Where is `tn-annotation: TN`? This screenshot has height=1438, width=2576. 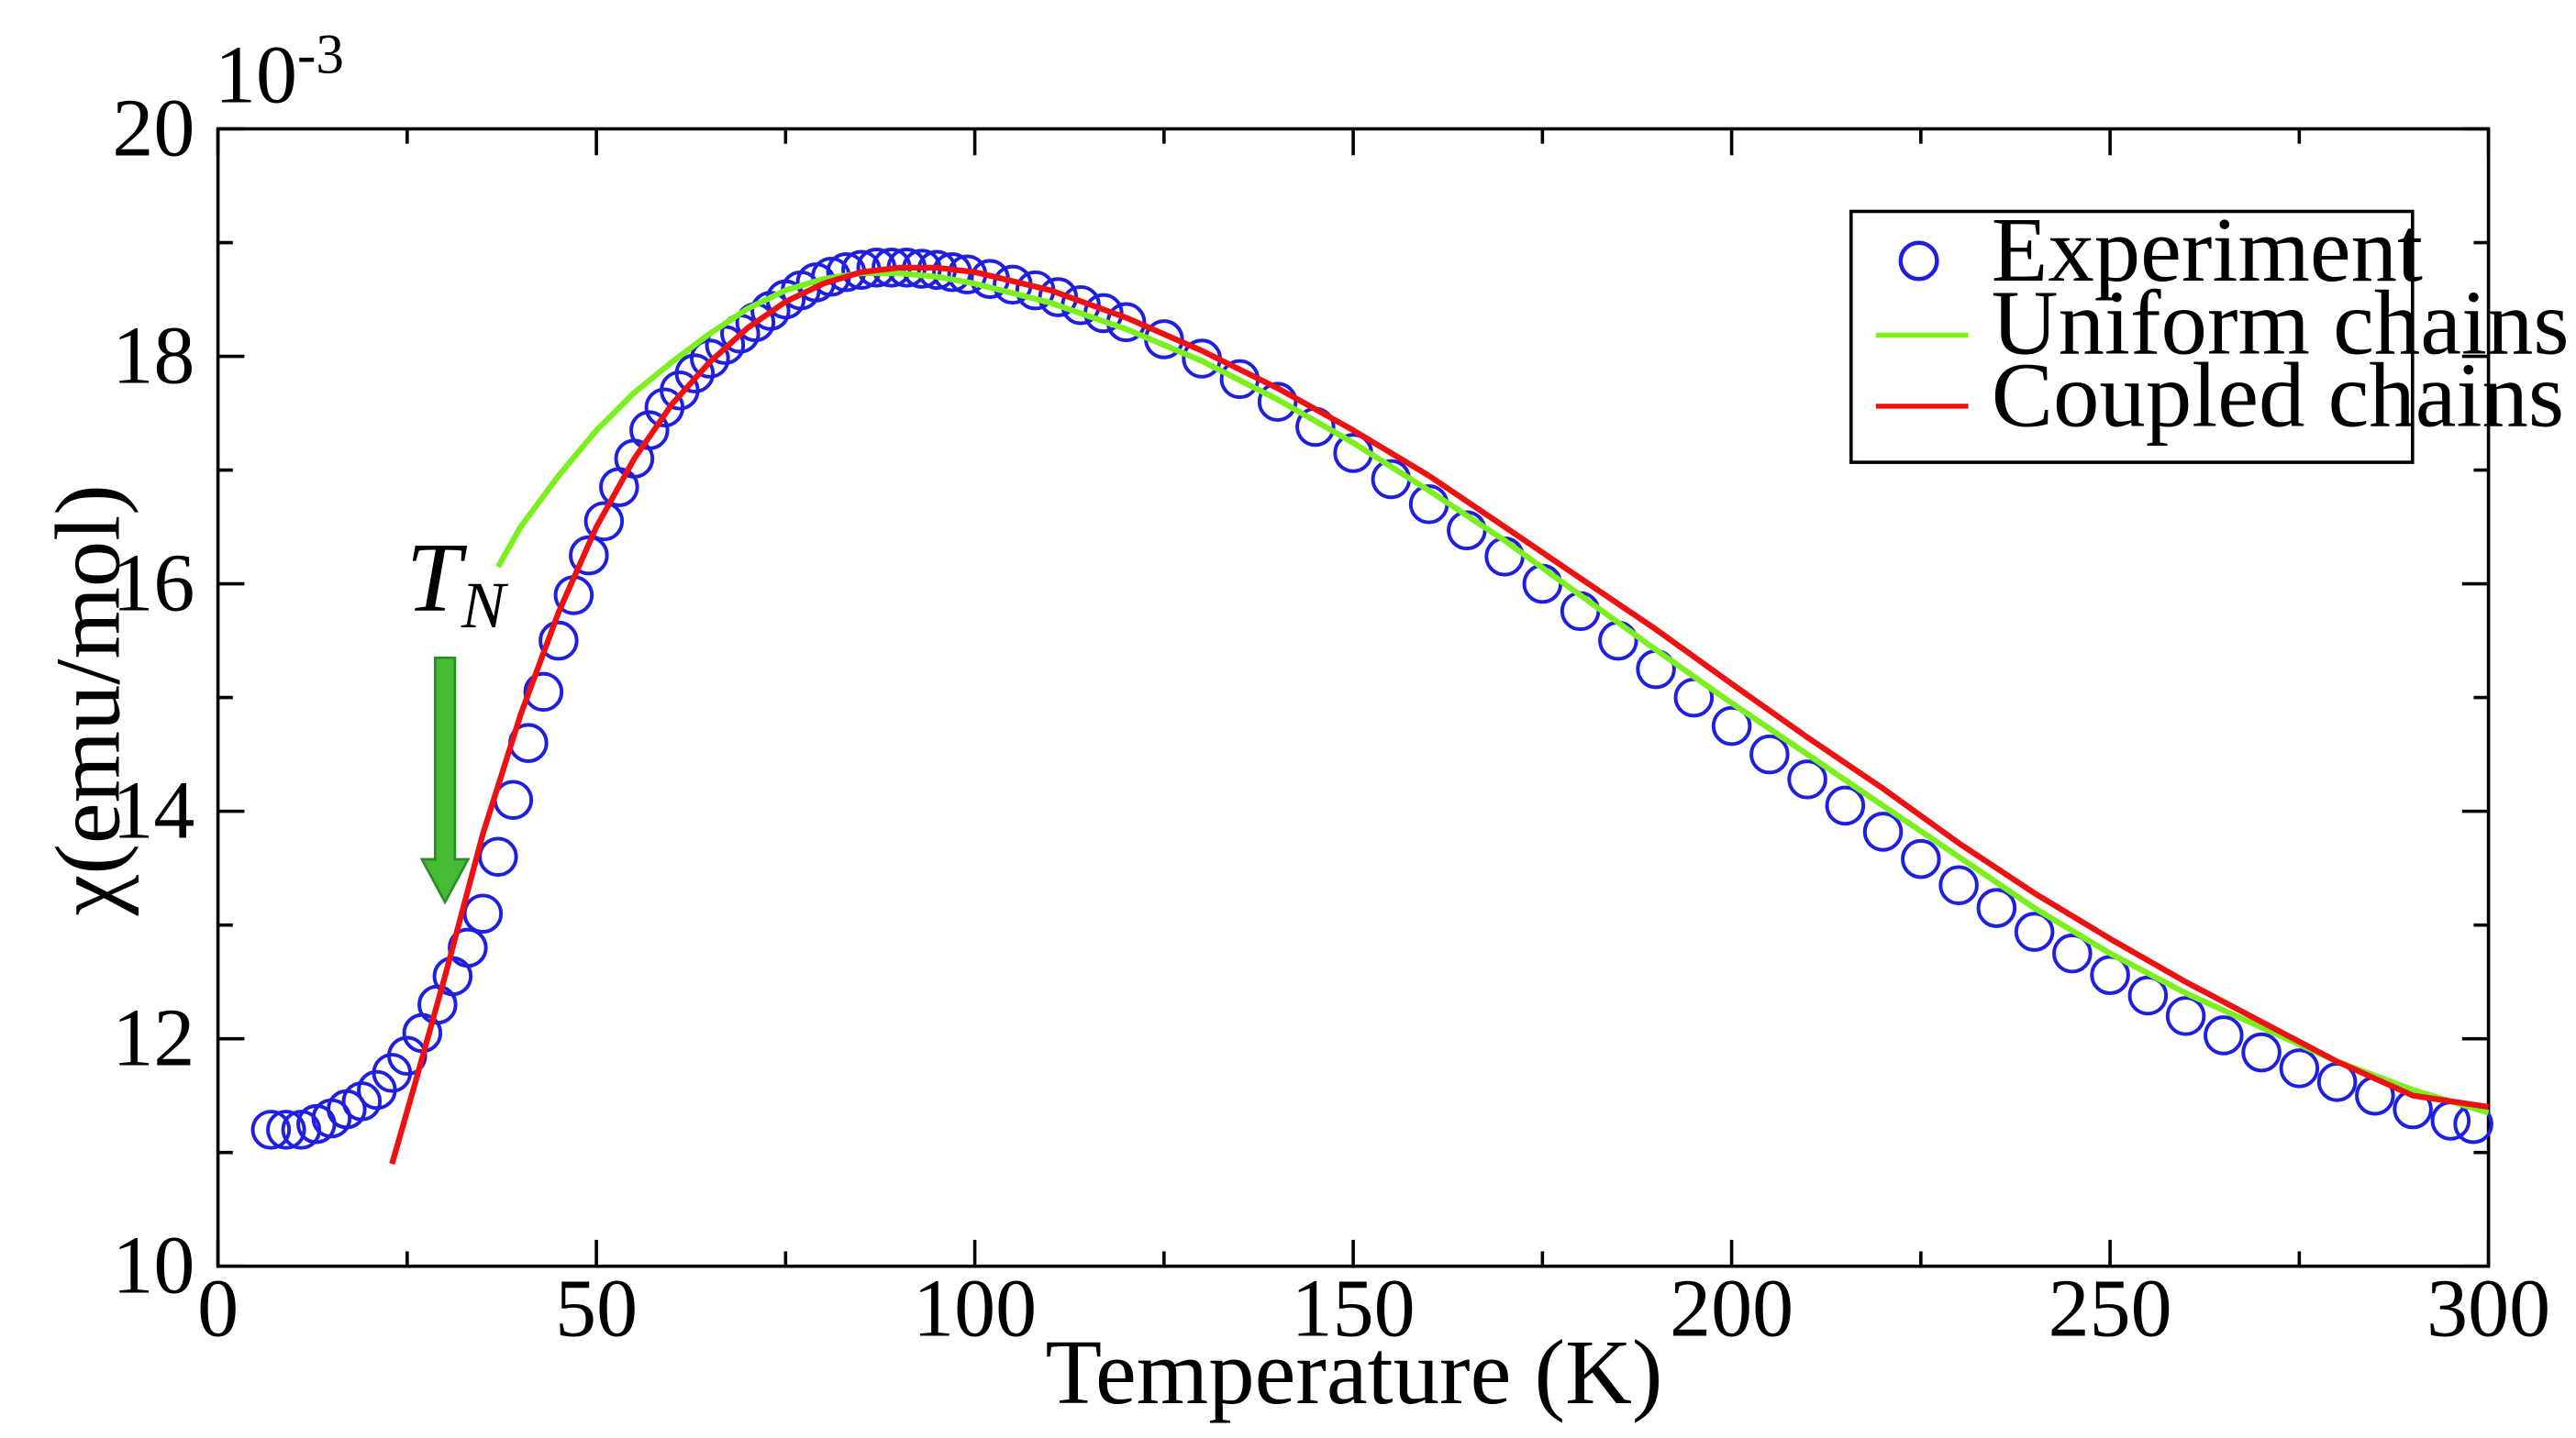
tn-annotation: TN is located at coordinates (457, 714).